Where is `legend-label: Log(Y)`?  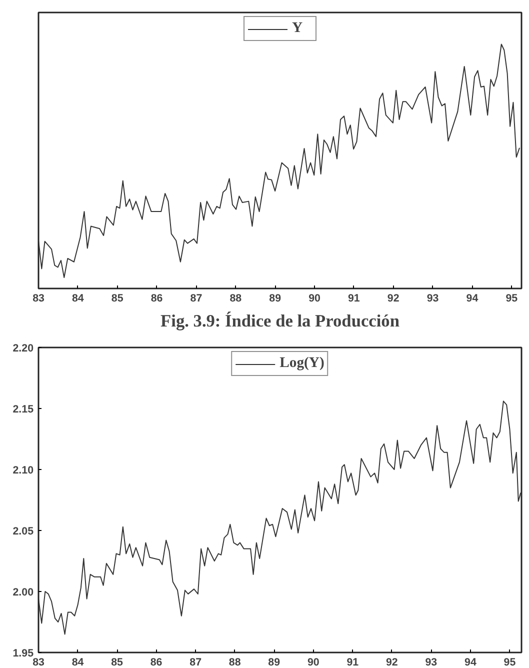 legend-label: Log(Y) is located at coordinates (302, 363).